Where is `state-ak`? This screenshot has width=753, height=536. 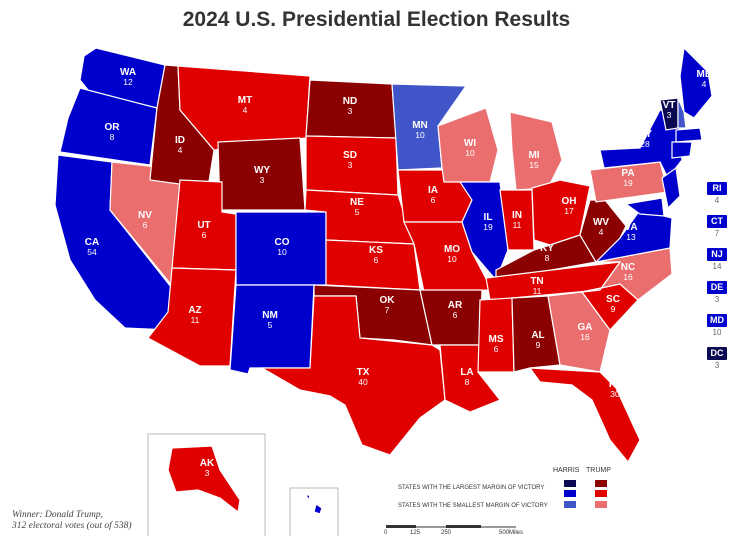 state-ak is located at coordinates (204, 479).